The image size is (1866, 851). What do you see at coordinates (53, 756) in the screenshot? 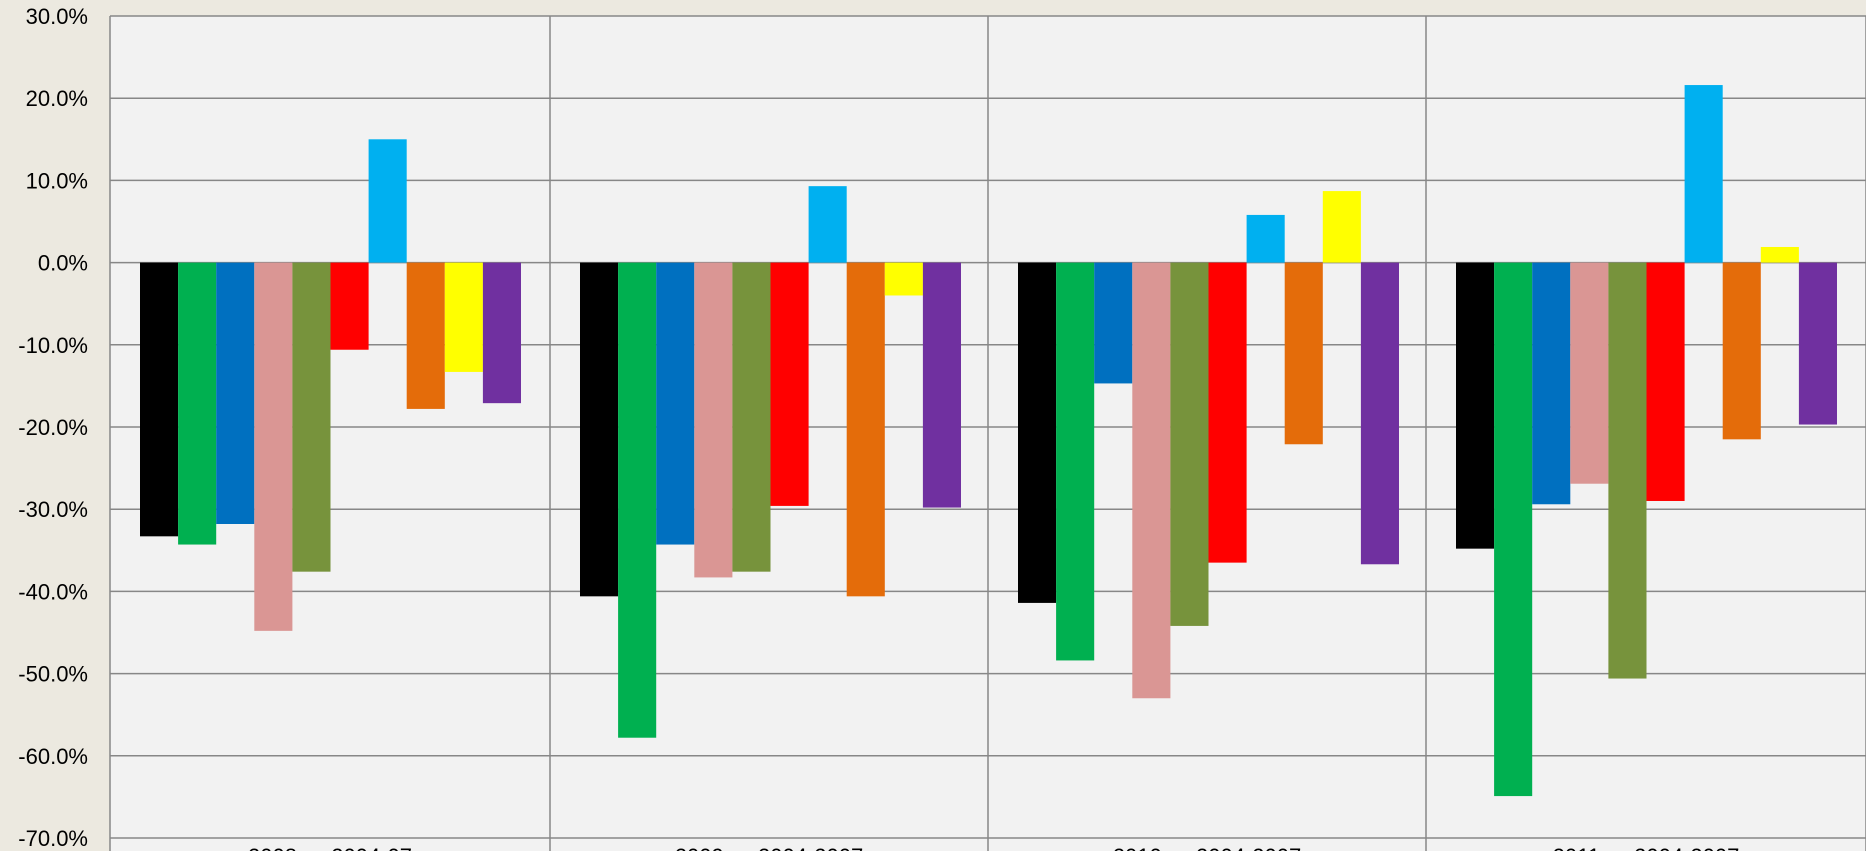
I see `y-tick-label: -60.0%` at bounding box center [53, 756].